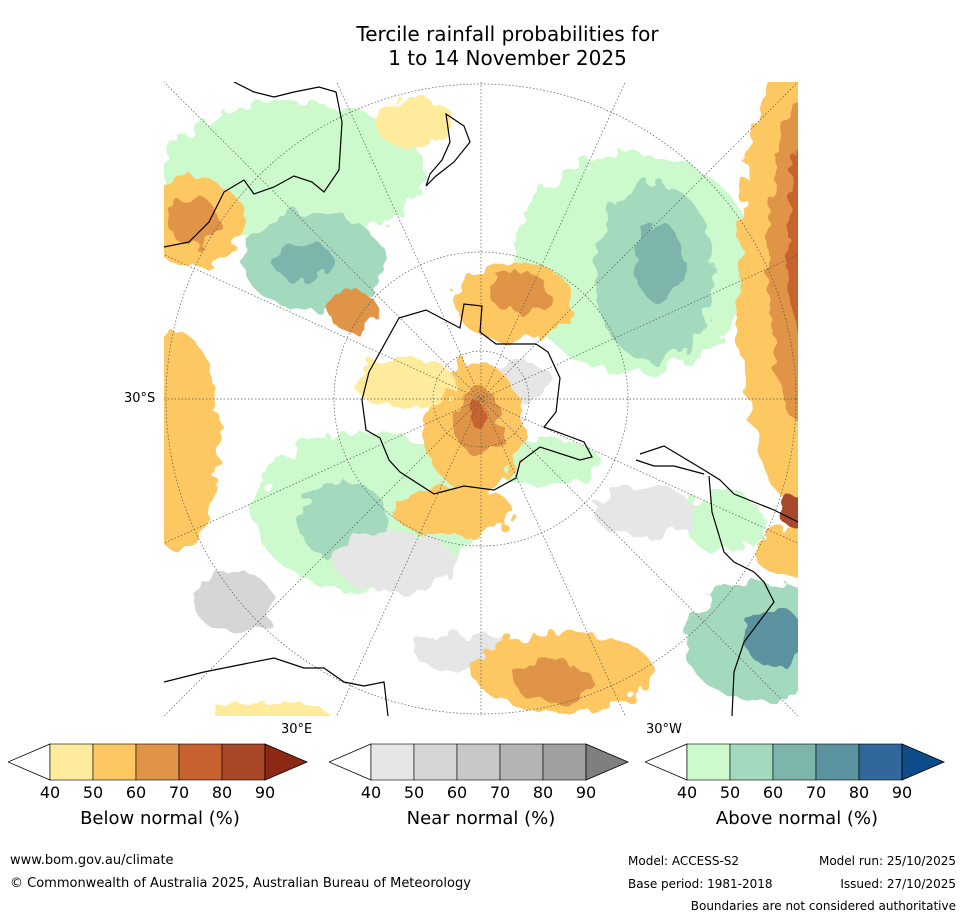 The image size is (965, 919). I want to click on lon-label-30e: 30°E, so click(297, 729).